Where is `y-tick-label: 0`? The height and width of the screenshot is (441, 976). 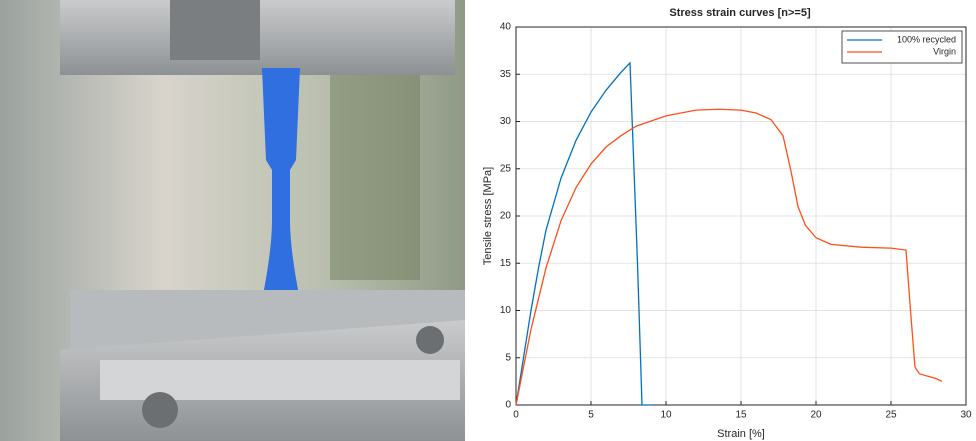 y-tick-label: 0 is located at coordinates (508, 405).